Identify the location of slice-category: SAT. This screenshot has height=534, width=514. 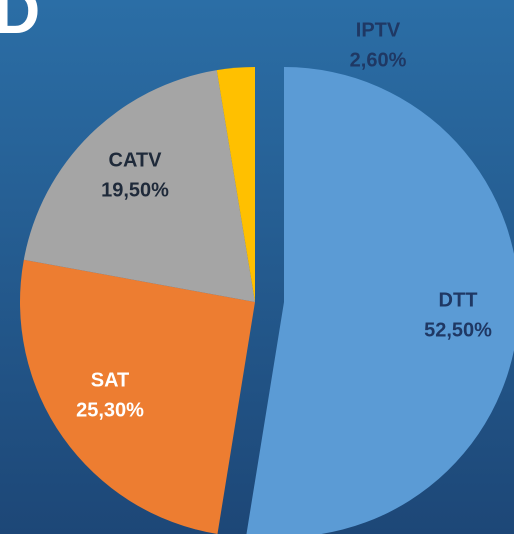
(110, 380).